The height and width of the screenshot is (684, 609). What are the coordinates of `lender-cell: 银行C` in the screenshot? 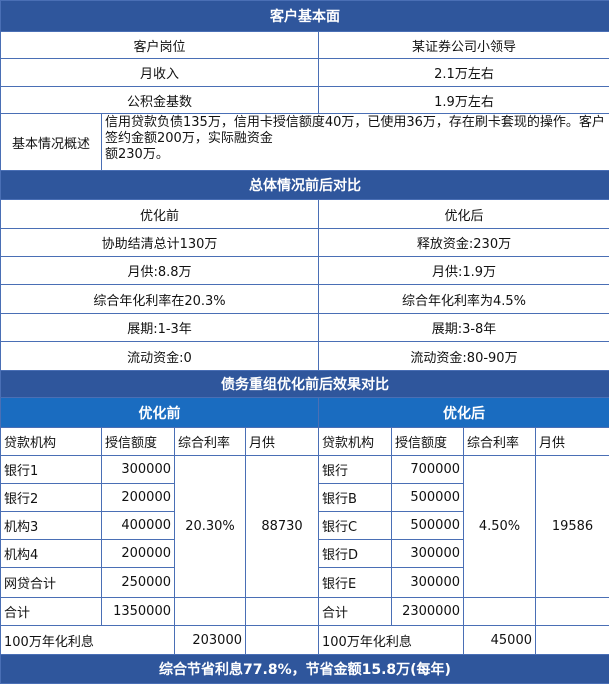 It's located at (355, 526).